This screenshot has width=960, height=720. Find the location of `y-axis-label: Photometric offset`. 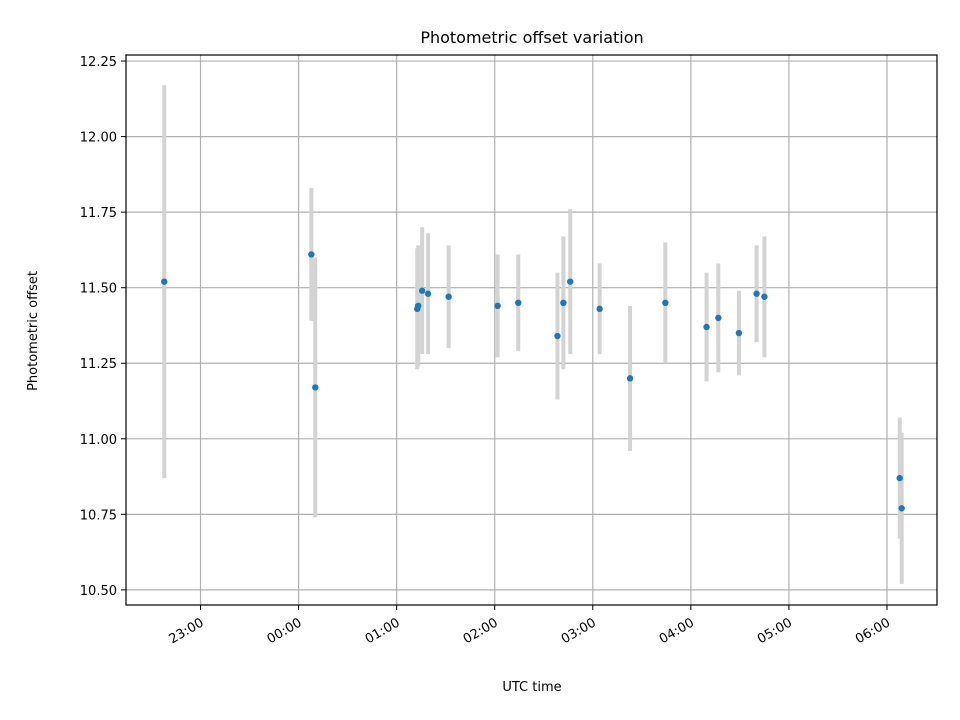

y-axis-label: Photometric offset is located at coordinates (33, 331).